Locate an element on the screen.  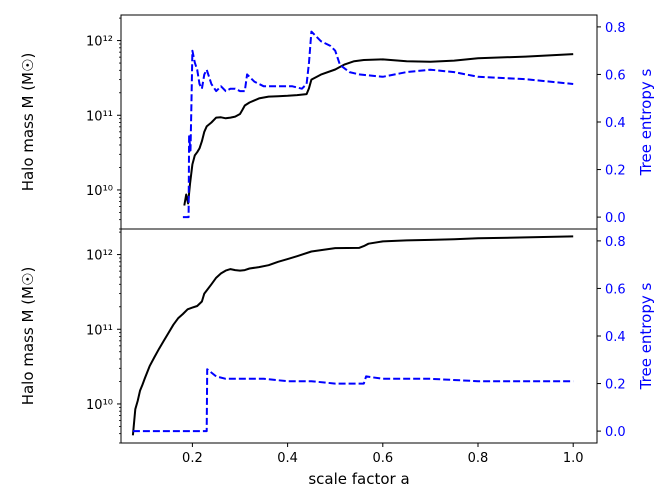
x-tick-label: 0.4 is located at coordinates (287, 458).